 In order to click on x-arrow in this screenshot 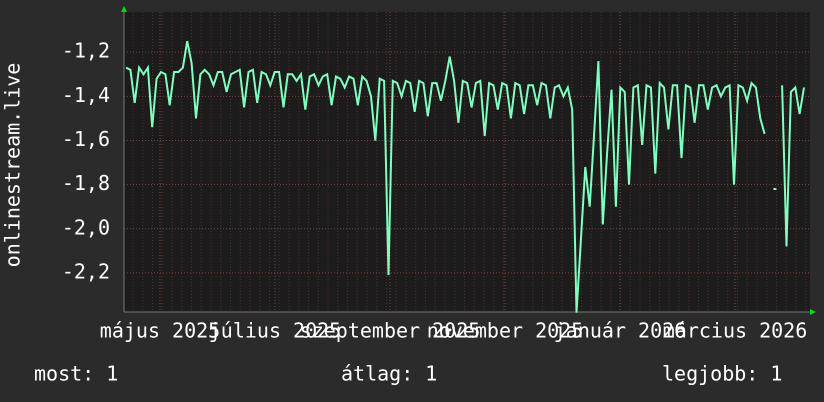, I will do `click(813, 312)`.